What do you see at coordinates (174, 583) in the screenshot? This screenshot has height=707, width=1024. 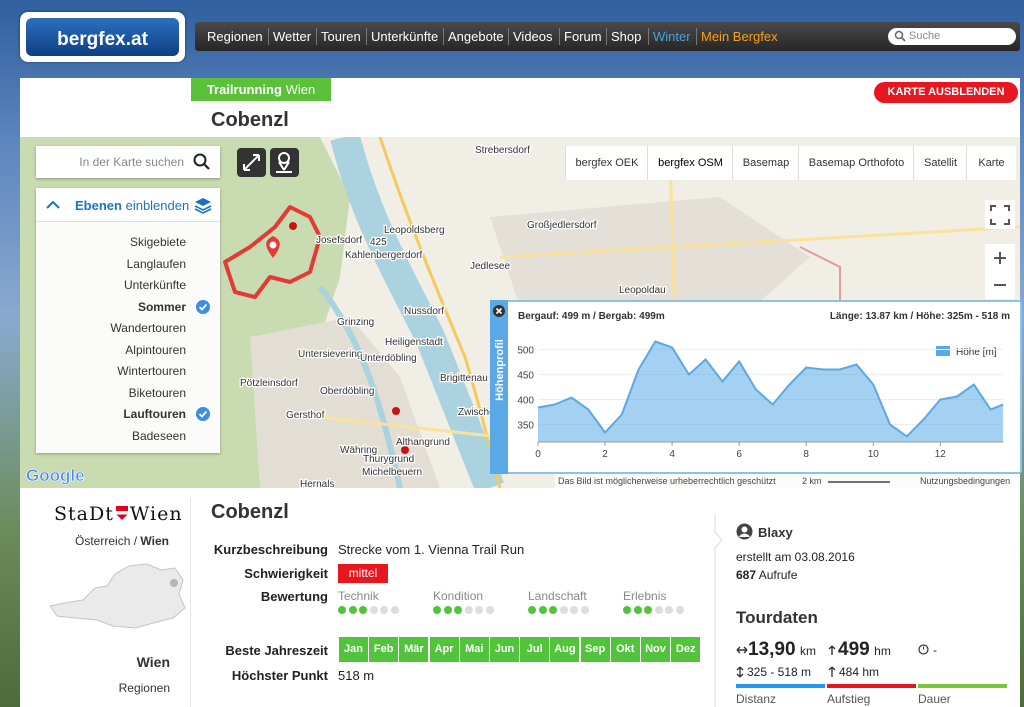 I see `vienna-highlight` at bounding box center [174, 583].